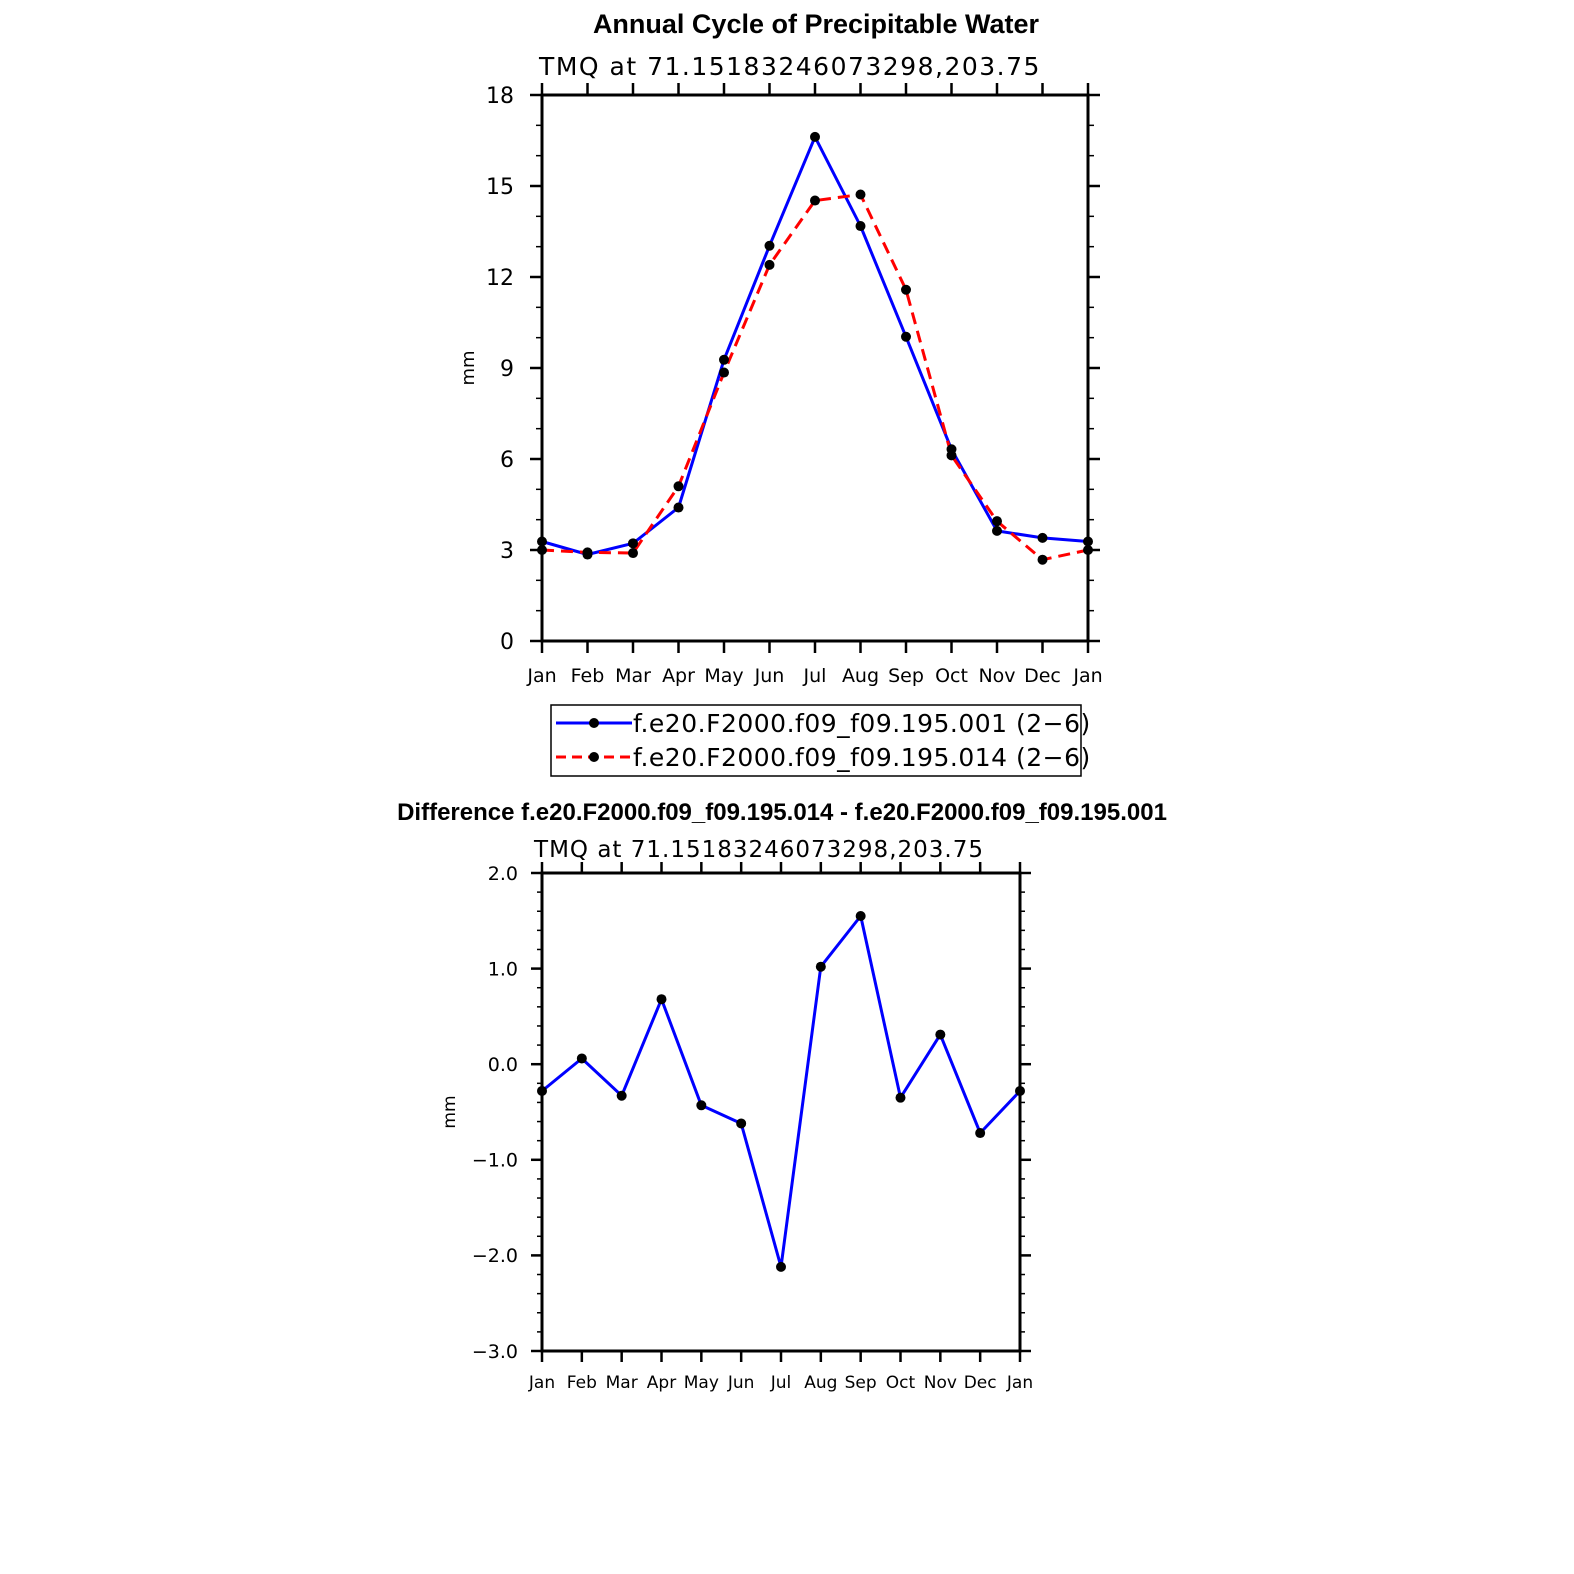  I want to click on y-tick-label: −2.0, so click(495, 1256).